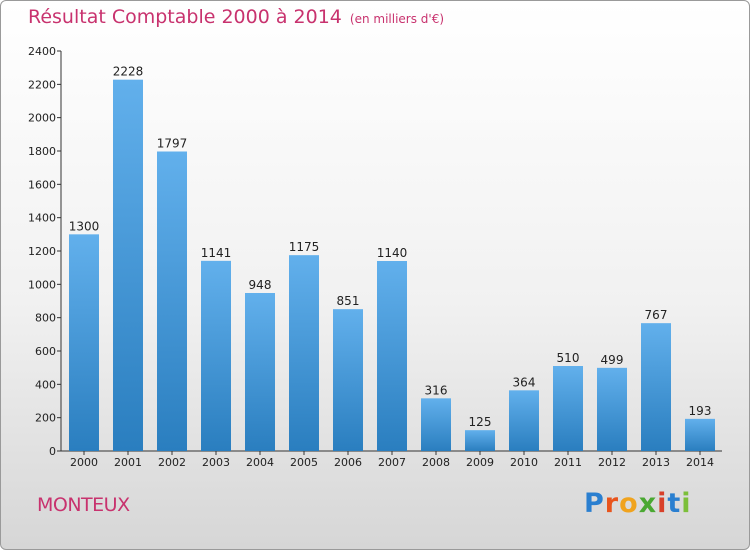 This screenshot has width=750, height=550. Describe the element at coordinates (397, 19) in the screenshot. I see `chart-title-unit: (en milliers d'€)` at that location.